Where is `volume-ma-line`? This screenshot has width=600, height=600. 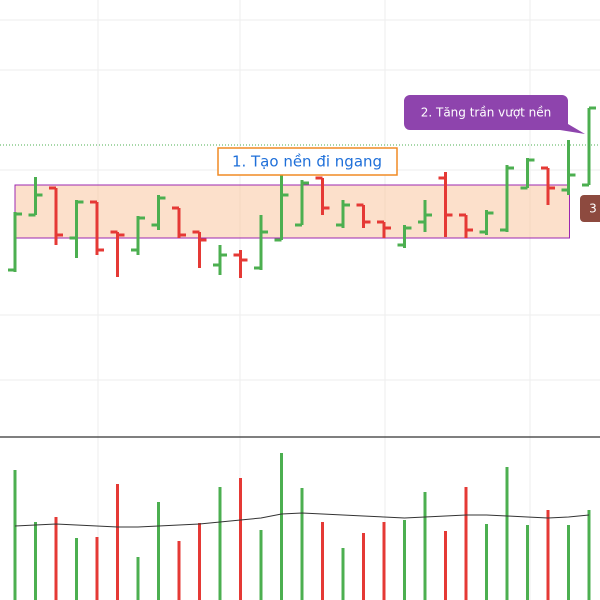
volume-ma-line is located at coordinates (302, 520).